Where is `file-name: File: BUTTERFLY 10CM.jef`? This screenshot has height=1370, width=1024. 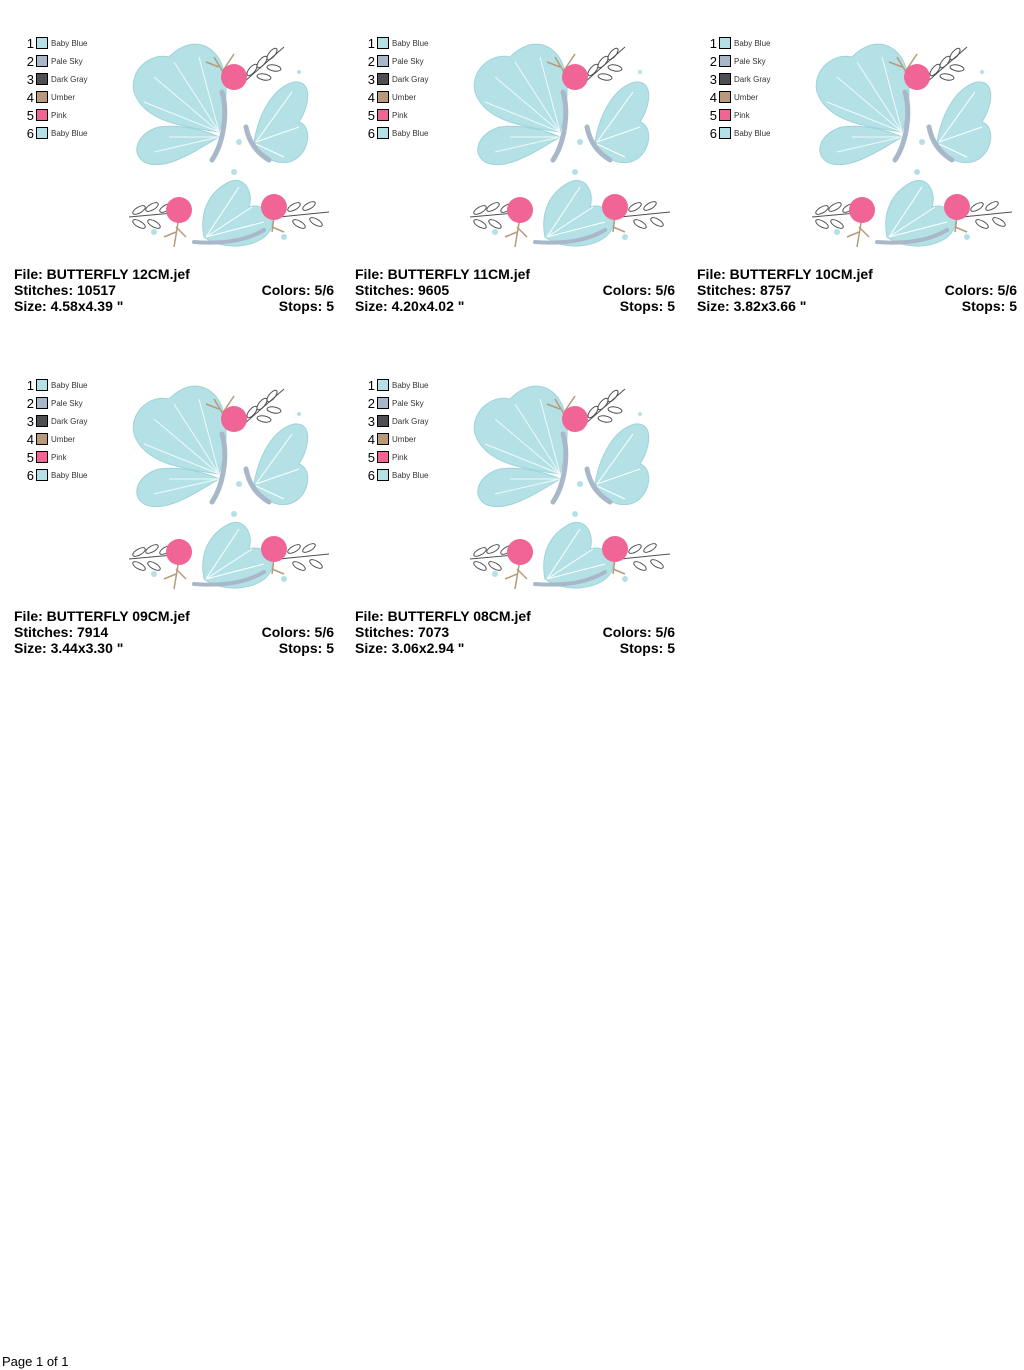
file-name: File: BUTTERFLY 10CM.jef is located at coordinates (785, 274).